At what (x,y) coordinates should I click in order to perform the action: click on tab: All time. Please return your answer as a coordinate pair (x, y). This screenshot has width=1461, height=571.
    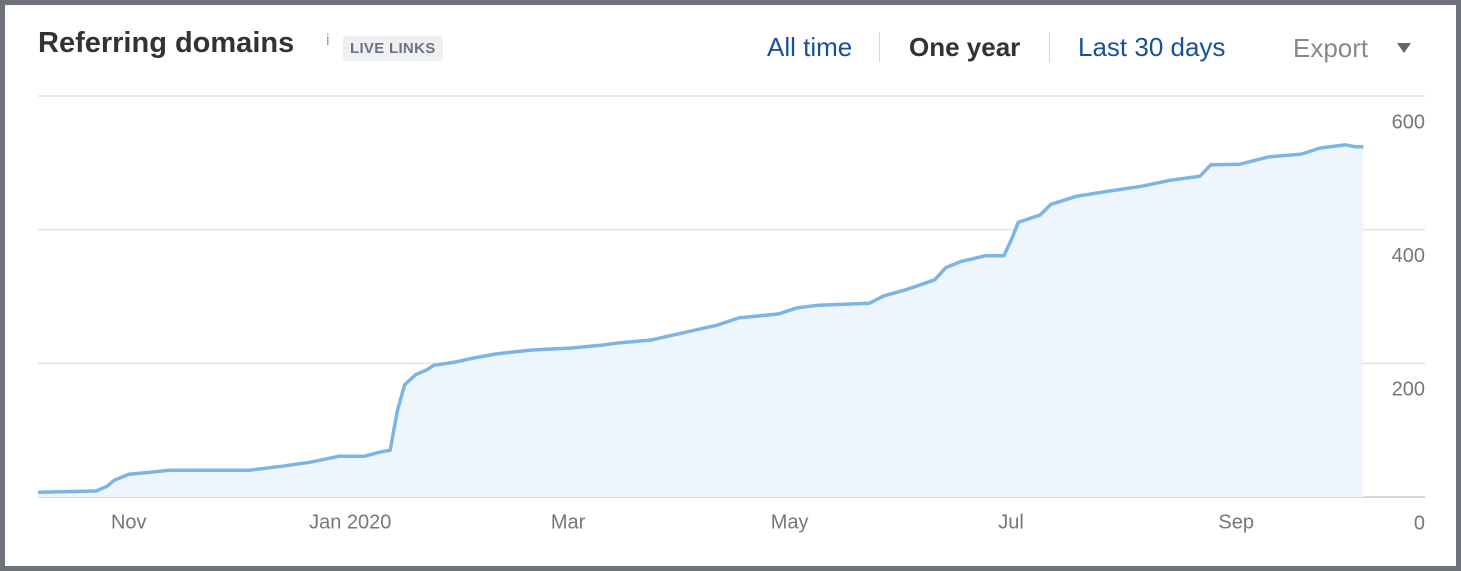
    Looking at the image, I should click on (810, 47).